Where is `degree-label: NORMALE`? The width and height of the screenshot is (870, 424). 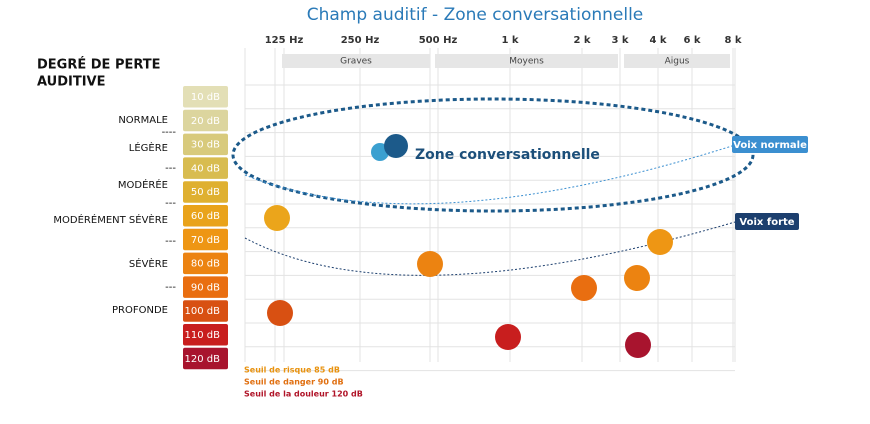
degree-label: NORMALE is located at coordinates (143, 120).